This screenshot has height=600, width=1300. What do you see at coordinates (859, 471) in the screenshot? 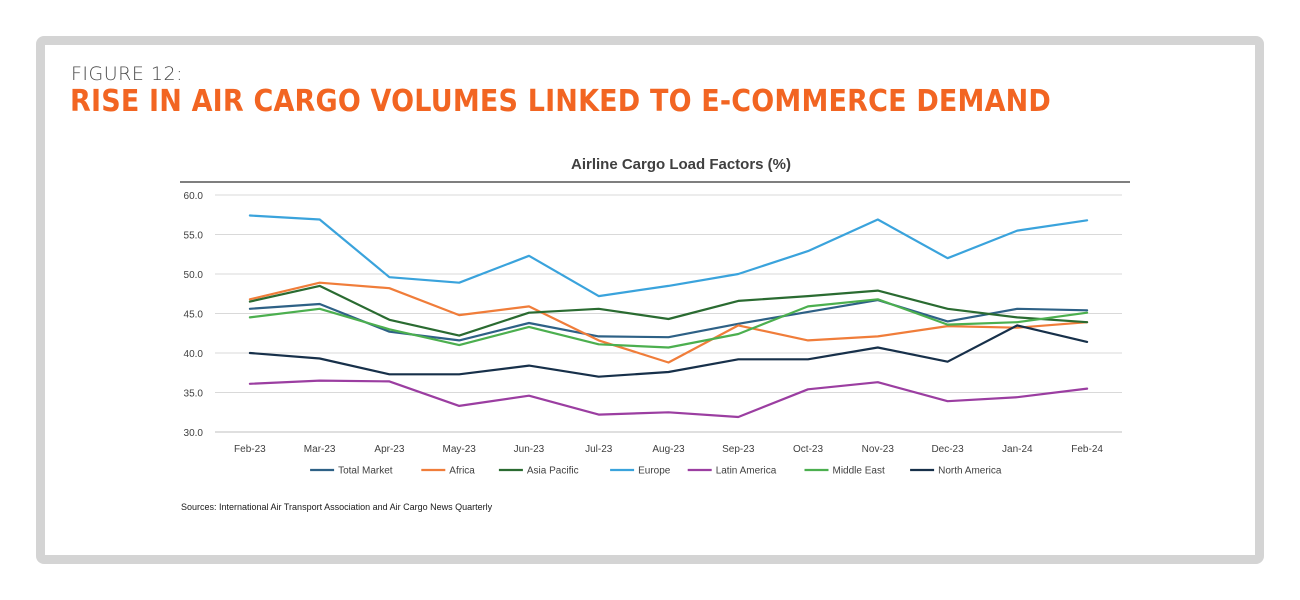
I see `legend-label: Middle East` at bounding box center [859, 471].